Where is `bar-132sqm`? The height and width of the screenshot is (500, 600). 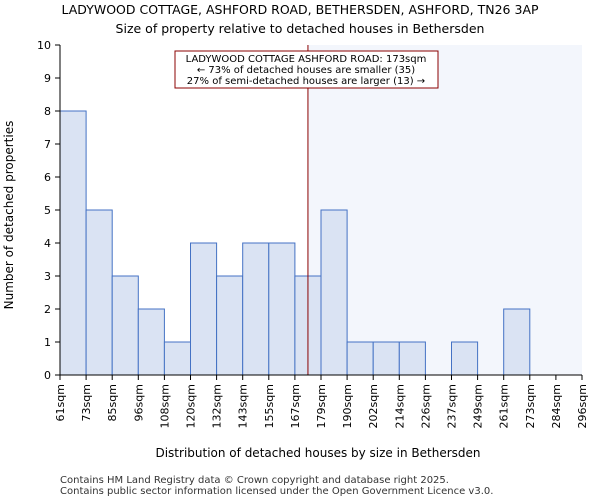
bar-132sqm is located at coordinates (230, 325).